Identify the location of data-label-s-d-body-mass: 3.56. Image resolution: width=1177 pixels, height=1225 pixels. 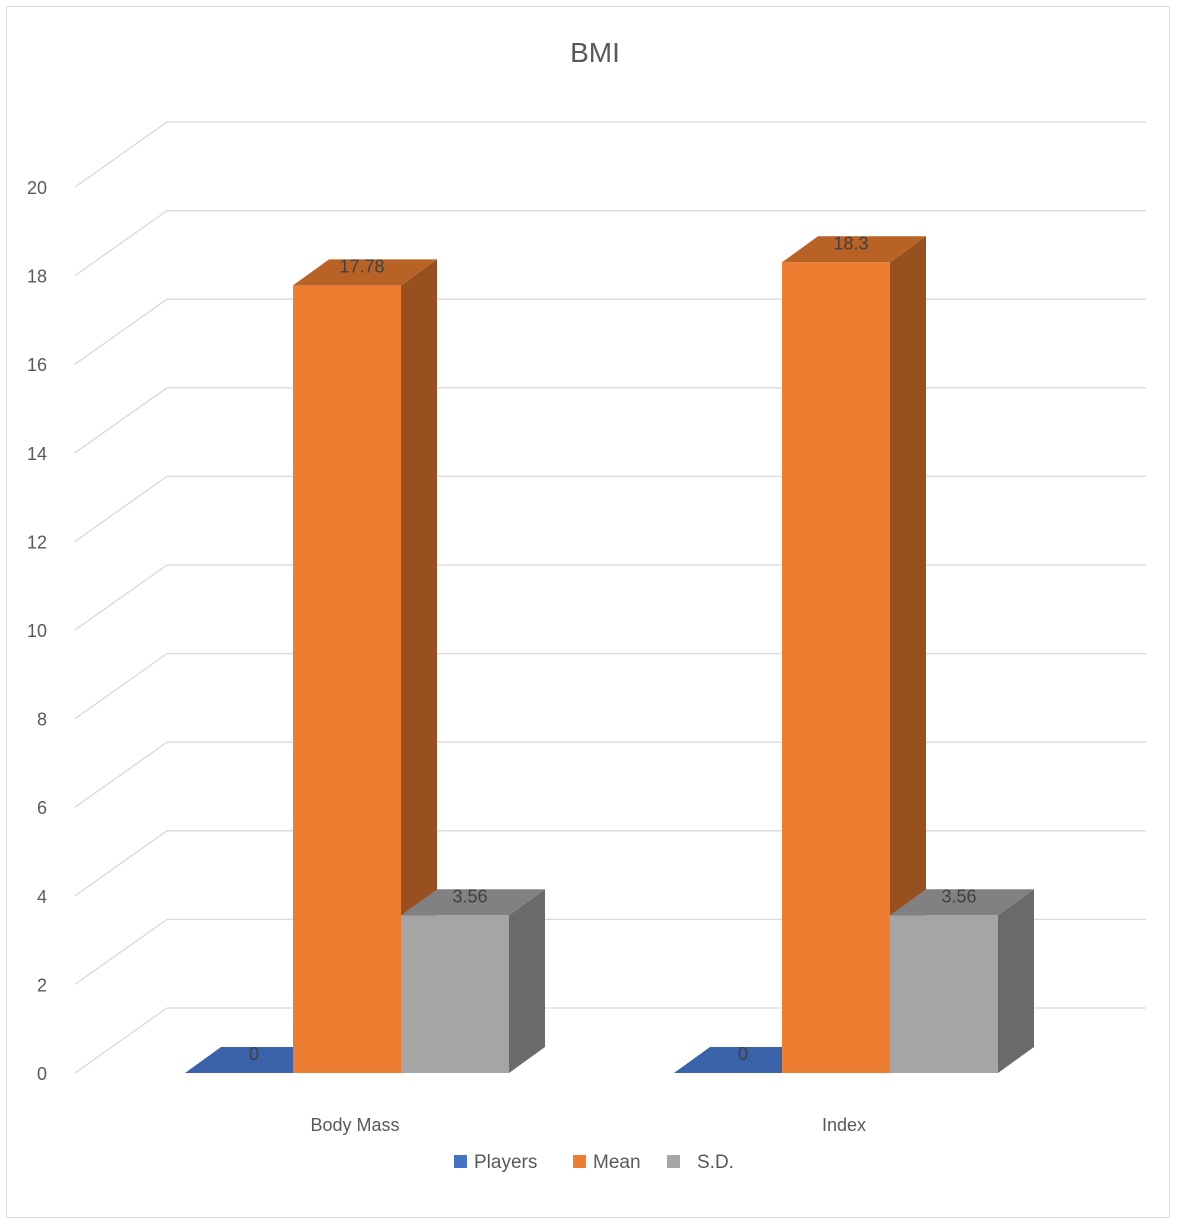
(469, 896).